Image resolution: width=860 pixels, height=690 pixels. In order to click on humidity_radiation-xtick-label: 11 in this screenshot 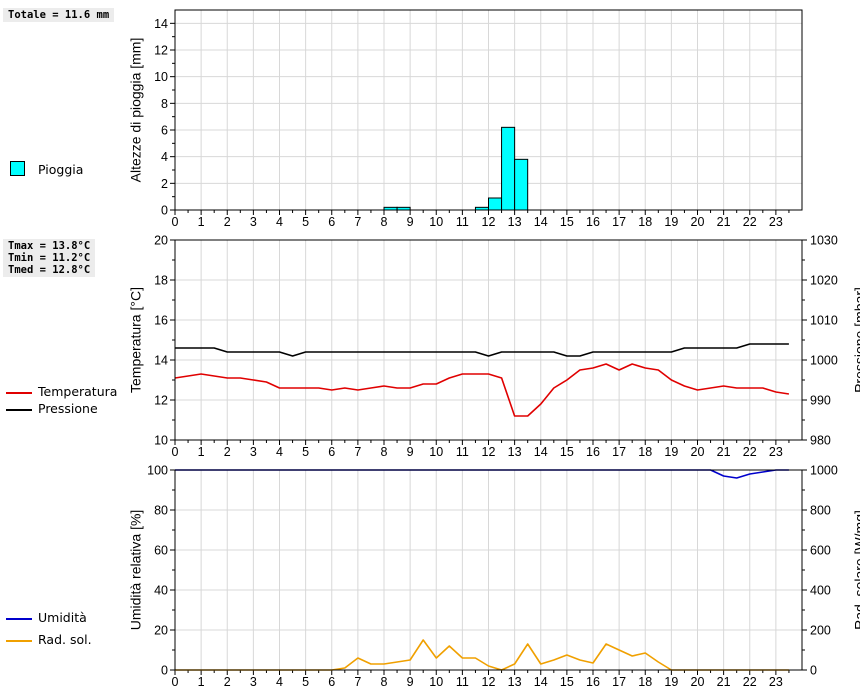, I will do `click(462, 682)`.